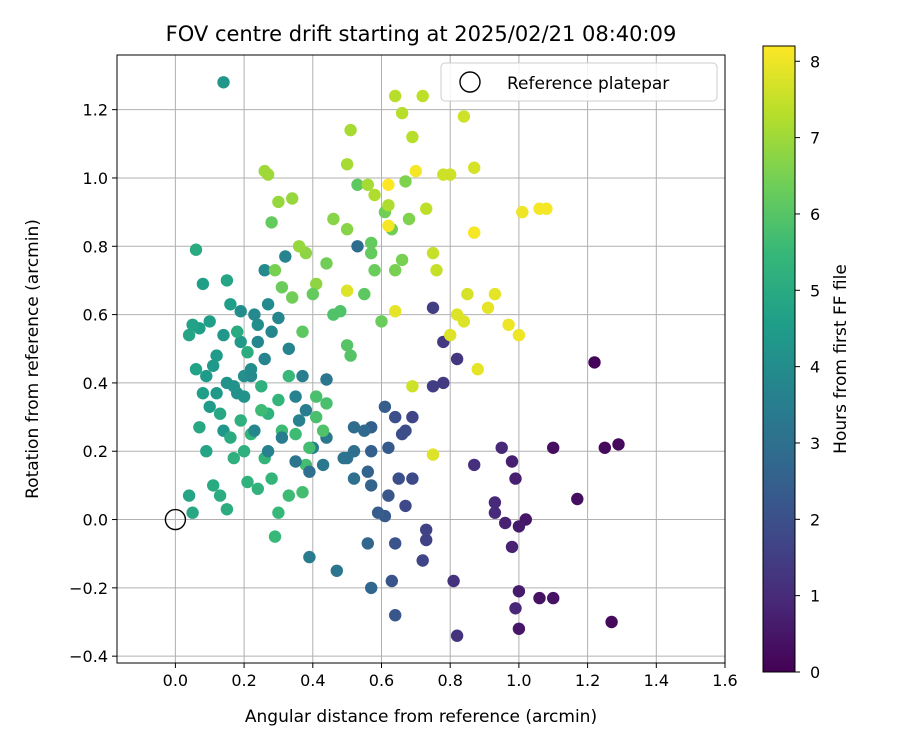 The width and height of the screenshot is (900, 750). Describe the element at coordinates (243, 680) in the screenshot. I see `x-tick-label: 0.2` at that location.